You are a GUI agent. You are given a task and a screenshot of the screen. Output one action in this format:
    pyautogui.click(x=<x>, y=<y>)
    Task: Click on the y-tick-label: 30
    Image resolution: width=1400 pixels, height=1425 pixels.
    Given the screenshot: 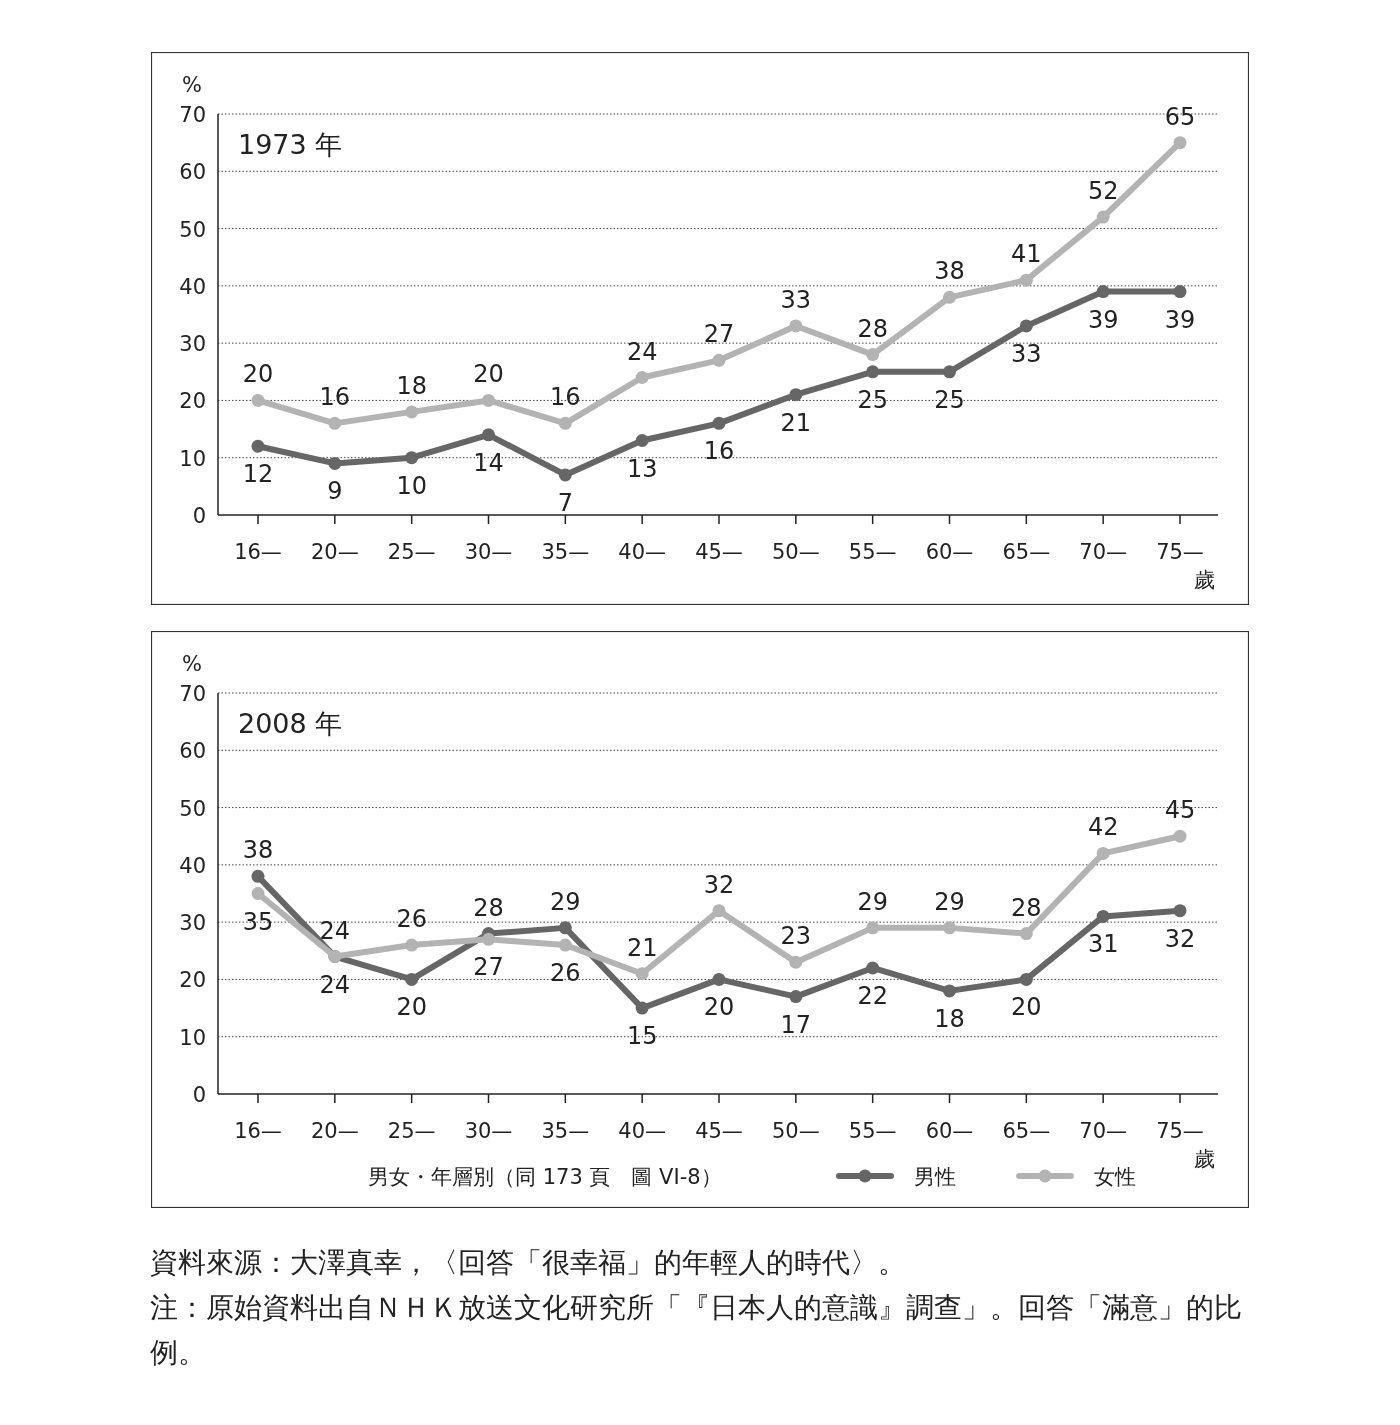 What is the action you would take?
    pyautogui.click(x=192, y=923)
    